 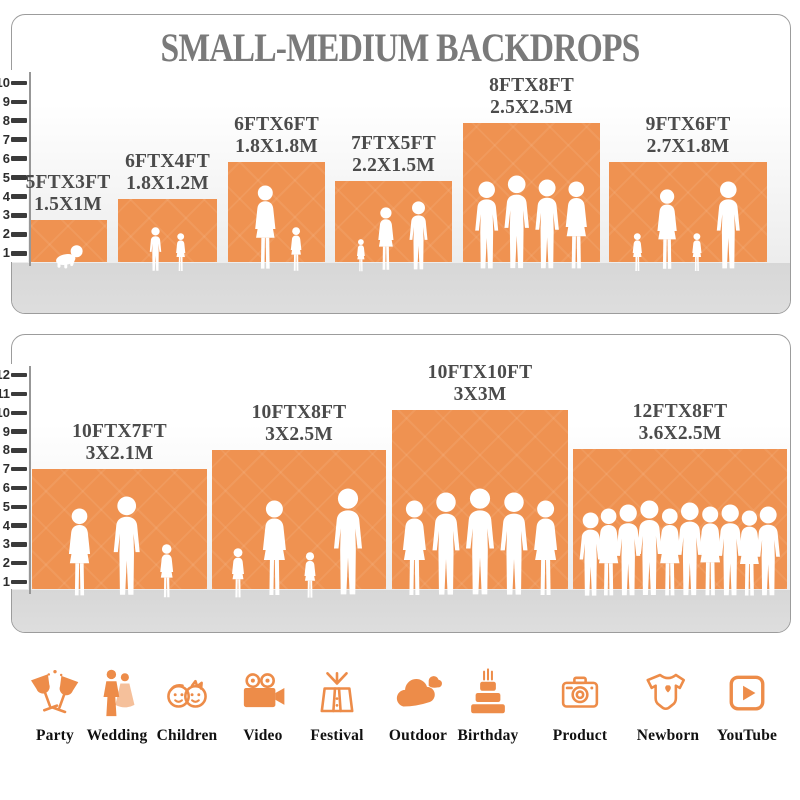 What do you see at coordinates (488, 735) in the screenshot?
I see `category-label: Birthday` at bounding box center [488, 735].